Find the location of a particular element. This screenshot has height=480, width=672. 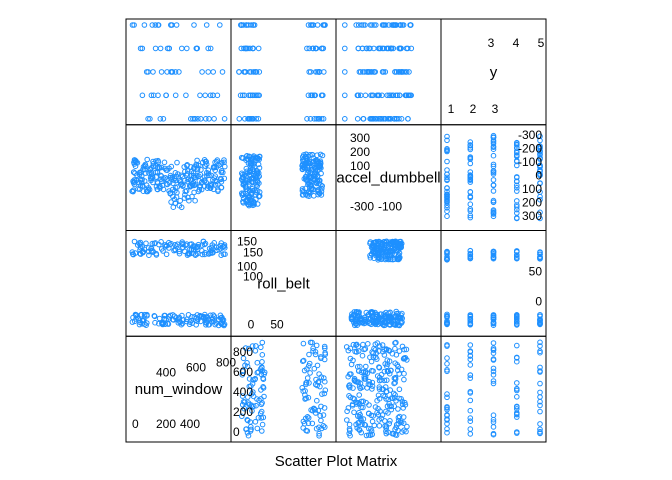

tick-nw-x-1: 200 is located at coordinates (166, 424).